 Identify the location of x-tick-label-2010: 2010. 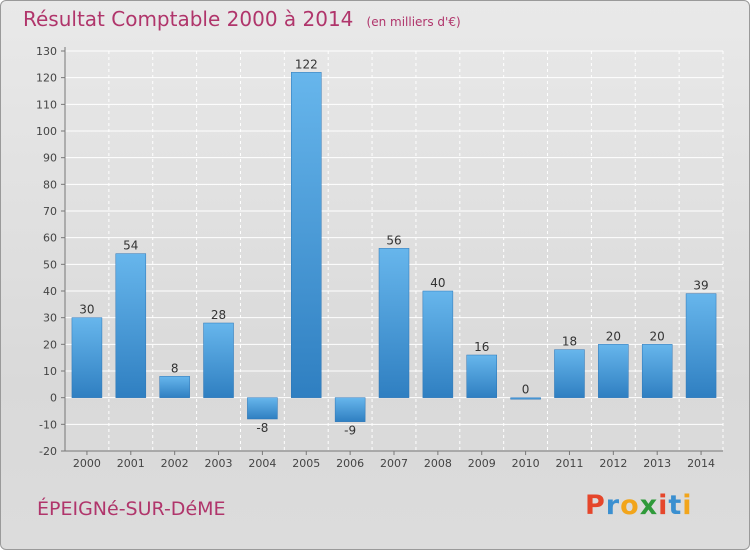
(526, 463).